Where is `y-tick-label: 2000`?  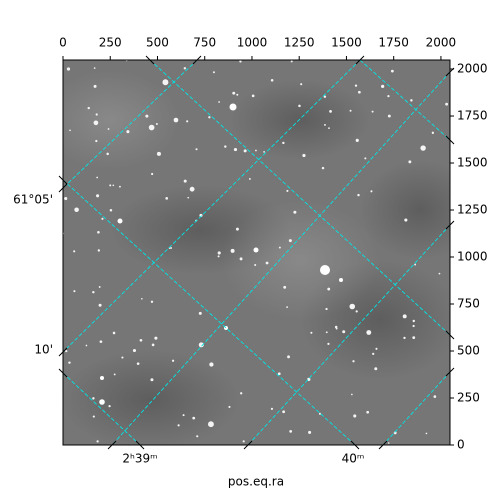
y-tick-label: 2000 is located at coordinates (472, 69).